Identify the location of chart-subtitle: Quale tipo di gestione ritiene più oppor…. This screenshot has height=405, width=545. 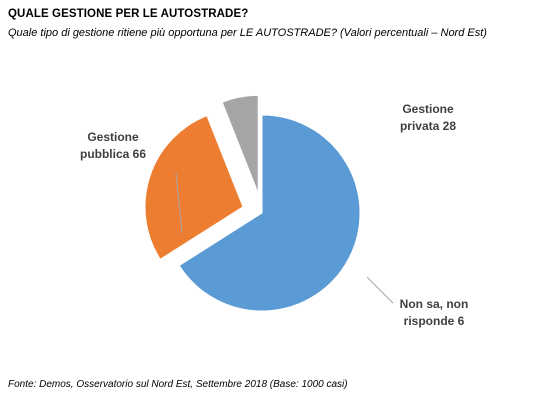
(247, 33).